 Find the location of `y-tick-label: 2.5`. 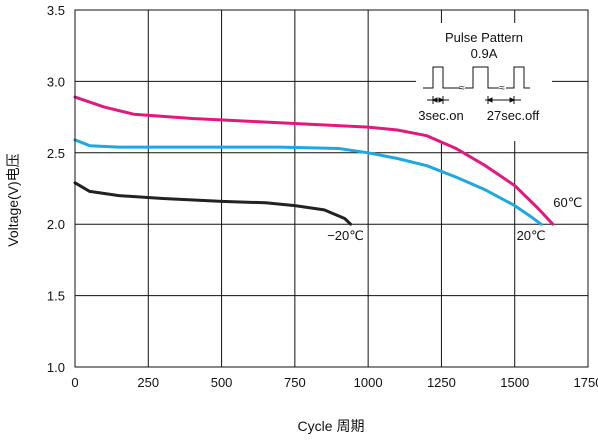

y-tick-label: 2.5 is located at coordinates (56, 153).